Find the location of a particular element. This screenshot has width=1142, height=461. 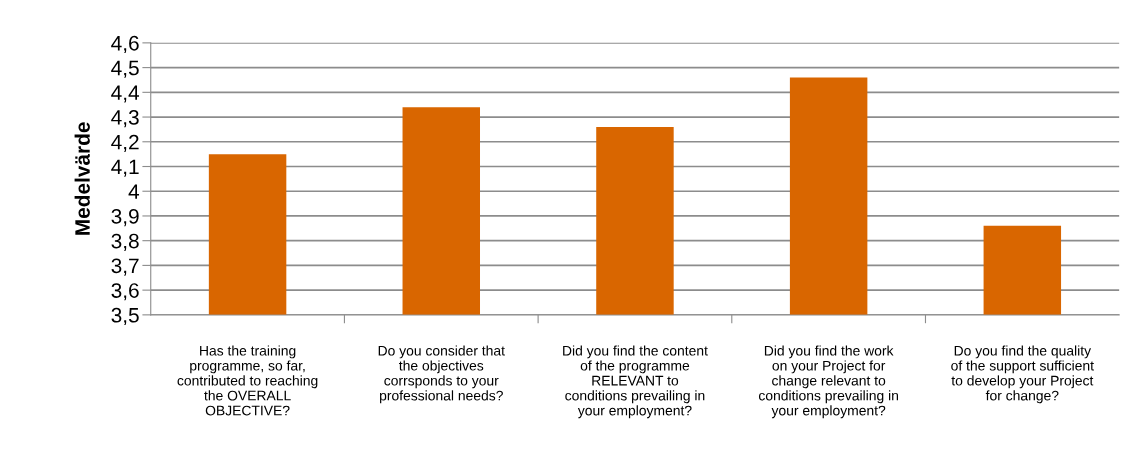

y-tick-label: 3,7 is located at coordinates (125, 267).